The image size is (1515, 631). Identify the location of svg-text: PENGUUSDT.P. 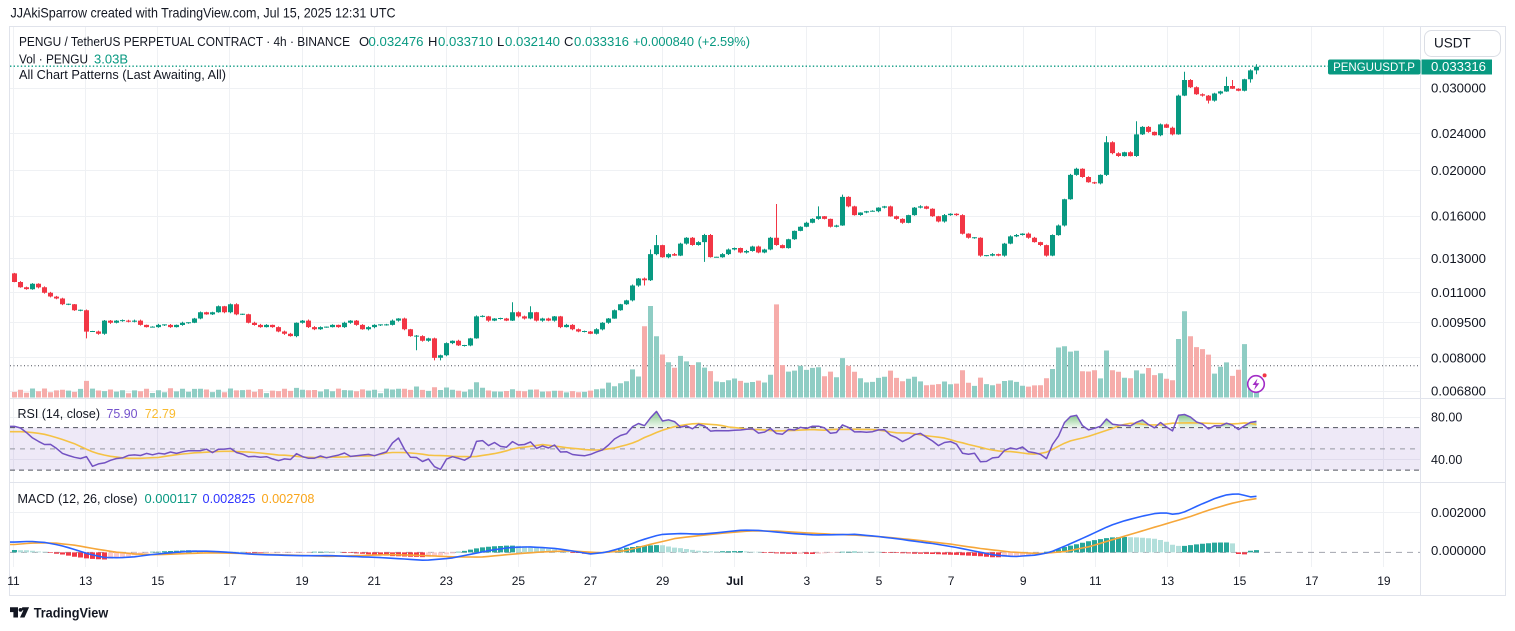
(1374, 68).